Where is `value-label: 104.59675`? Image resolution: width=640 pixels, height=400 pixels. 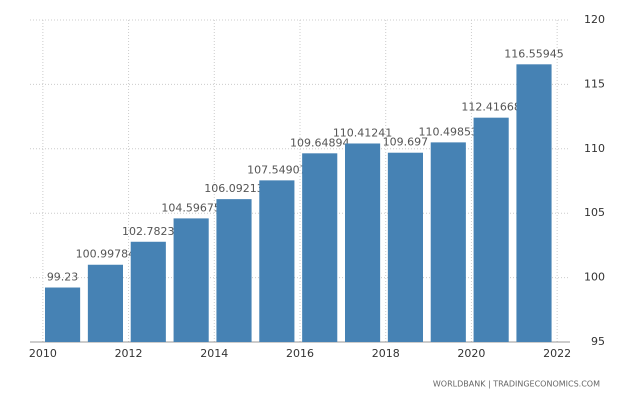
value-label: 104.59675 is located at coordinates (191, 207).